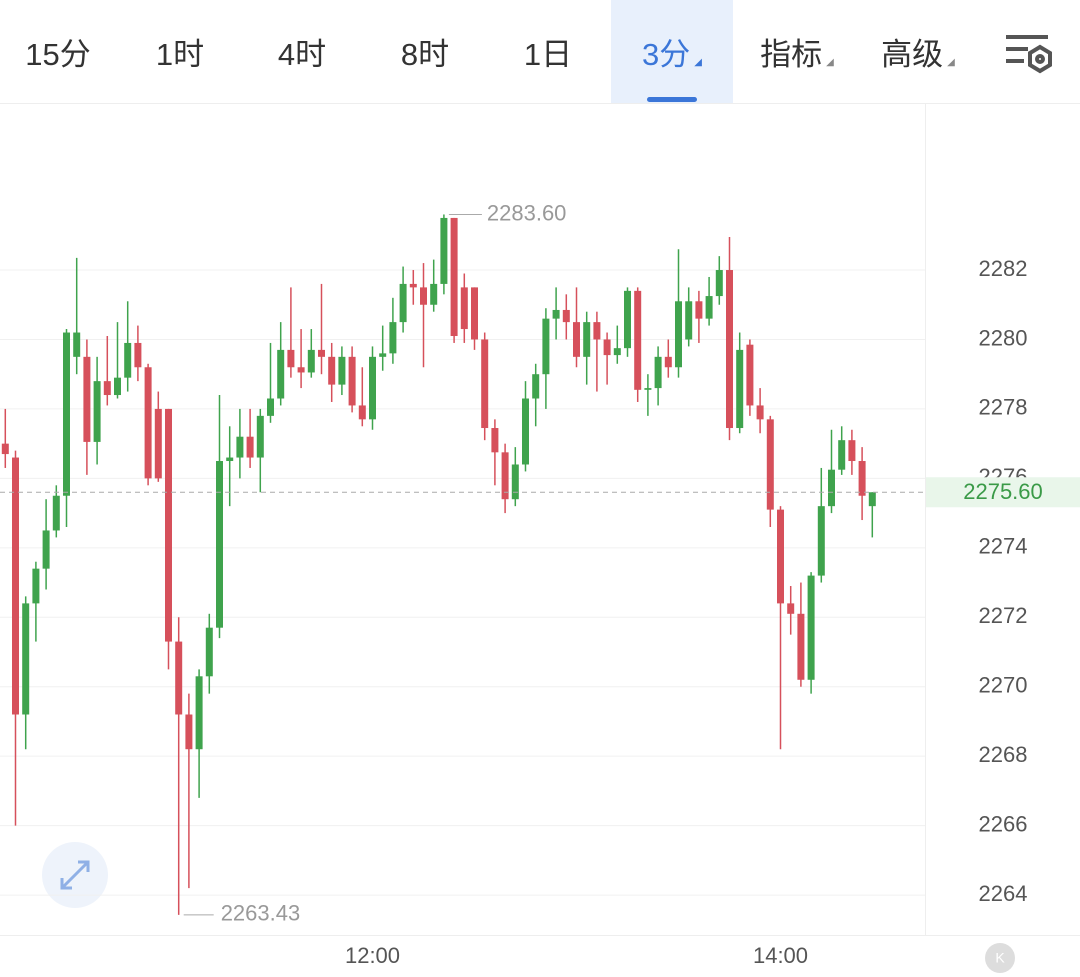 The image size is (1080, 977). I want to click on y-tick-label: 2266, so click(1003, 823).